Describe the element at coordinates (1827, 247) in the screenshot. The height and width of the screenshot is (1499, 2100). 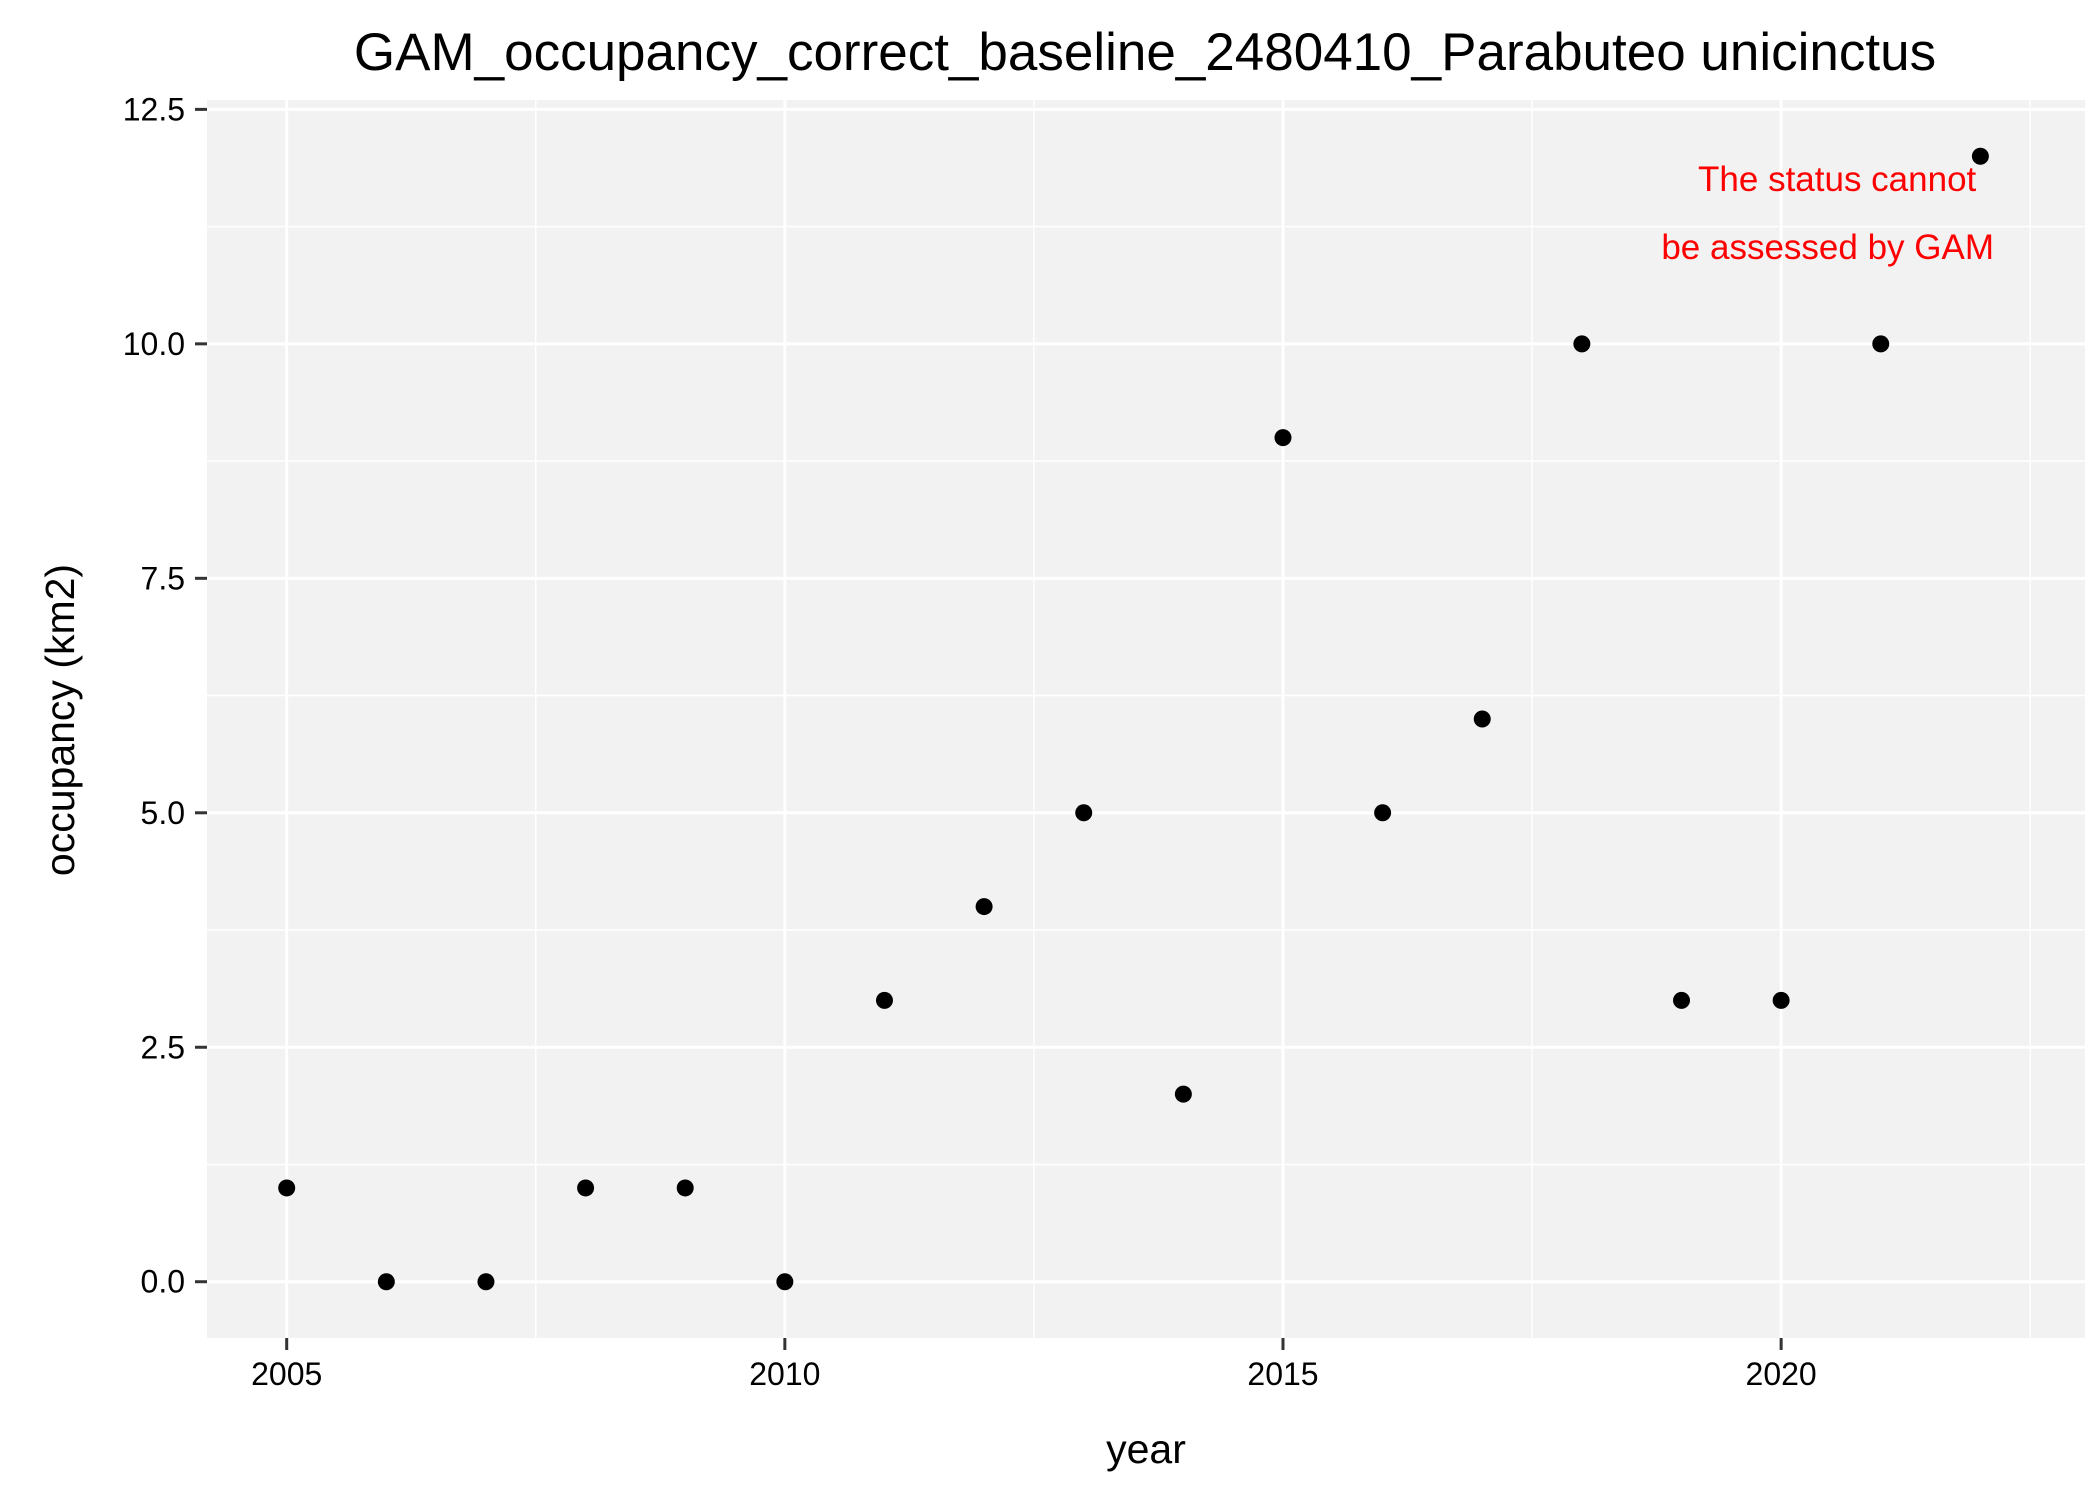
I see `status-annotation-line-2: be assessed by GAM` at that location.